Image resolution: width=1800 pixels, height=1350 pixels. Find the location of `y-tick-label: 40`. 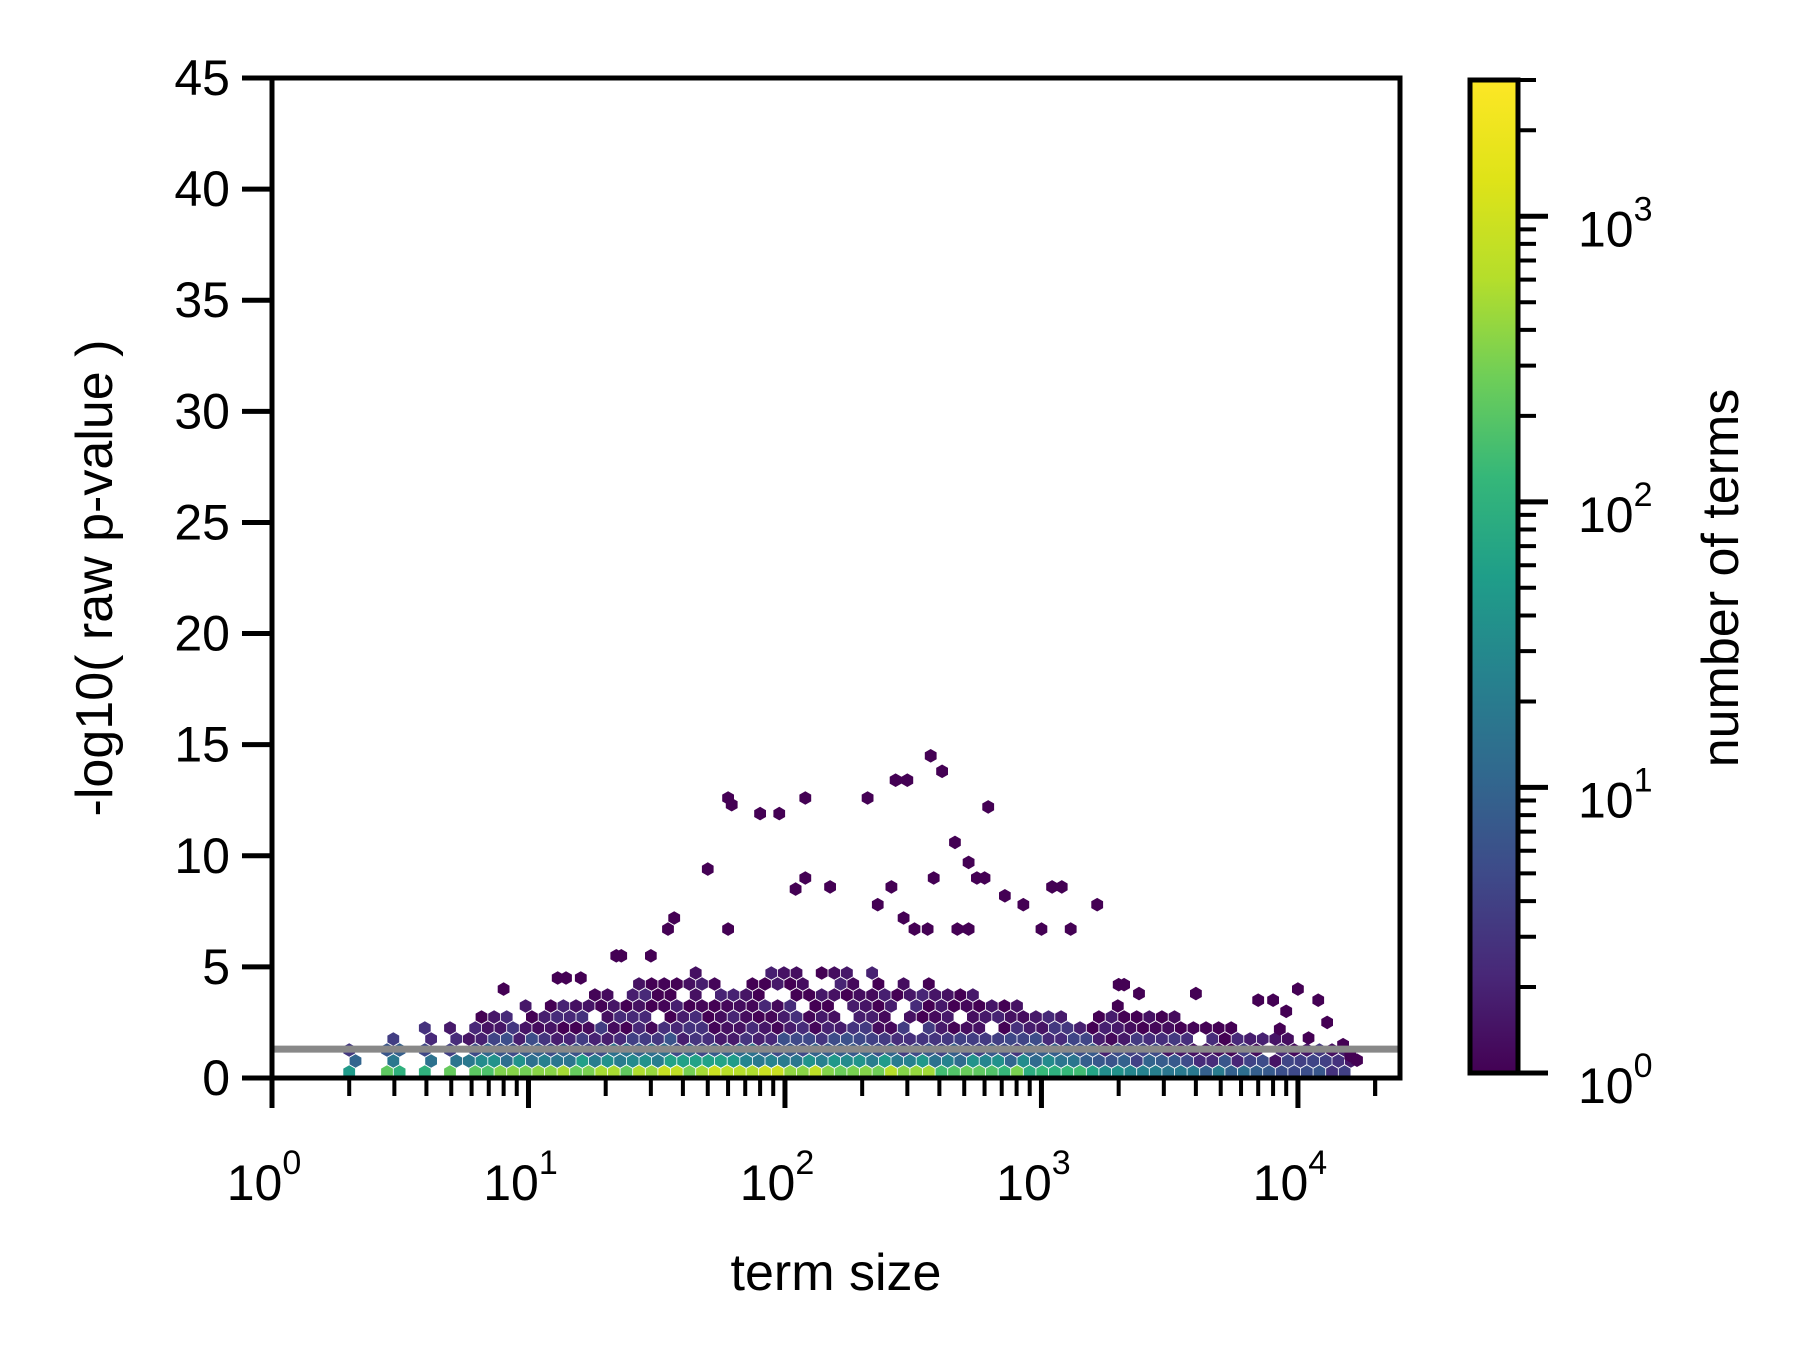

y-tick-label: 40 is located at coordinates (202, 189).